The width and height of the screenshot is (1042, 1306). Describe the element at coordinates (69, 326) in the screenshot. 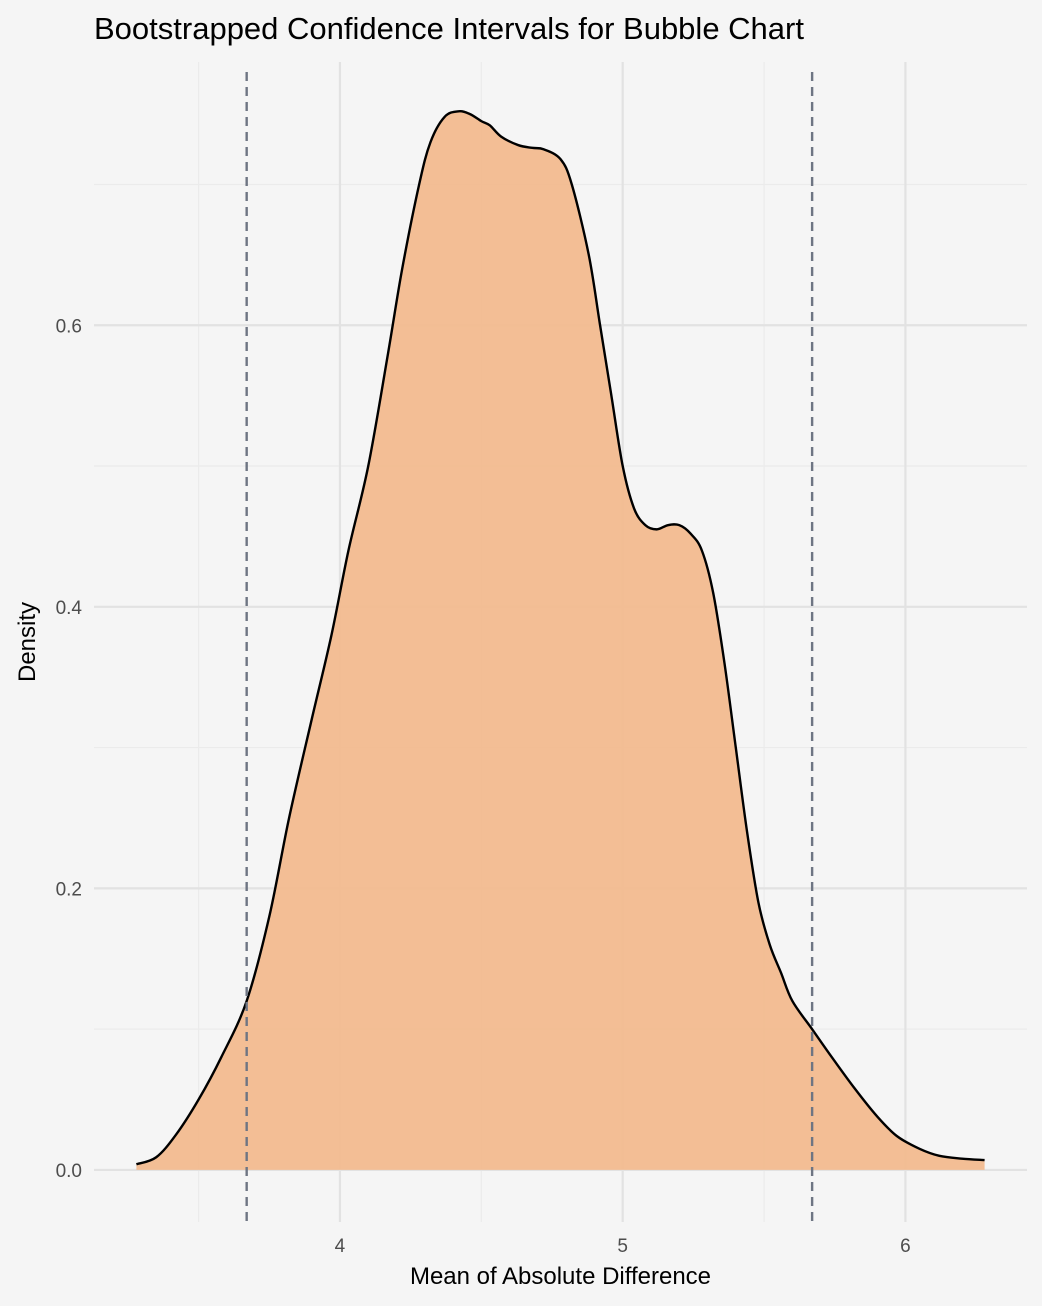

I see `y-tick-label: 0.6` at that location.